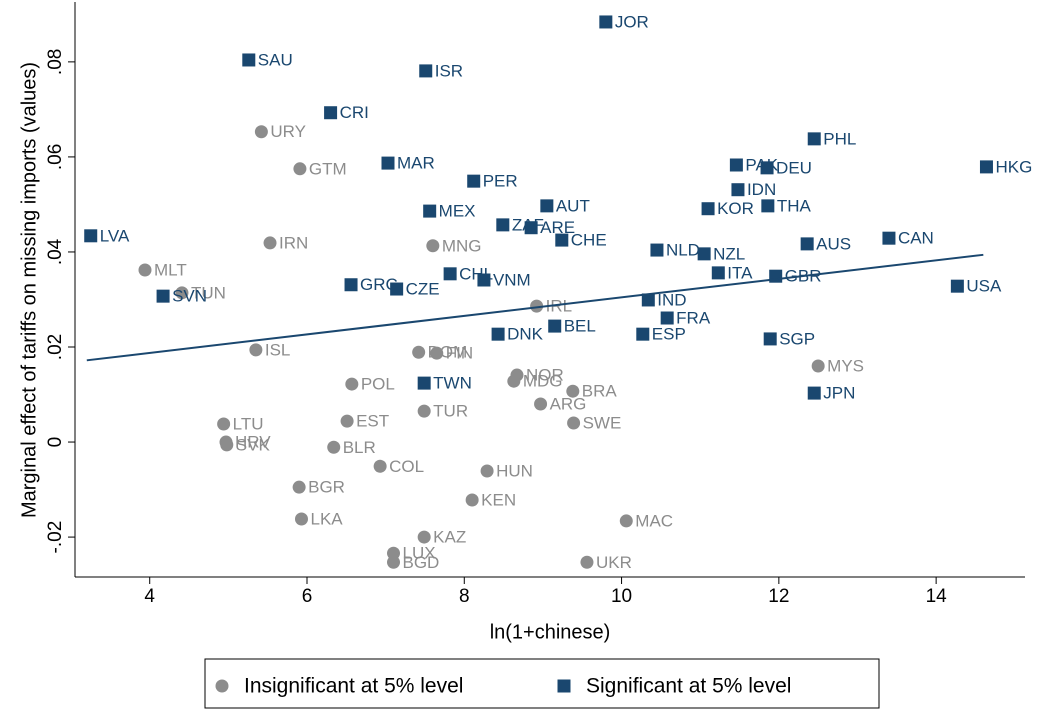 Image resolution: width=1047 pixels, height=711 pixels. Describe the element at coordinates (735, 208) in the screenshot. I see `point-label: KOR` at that location.